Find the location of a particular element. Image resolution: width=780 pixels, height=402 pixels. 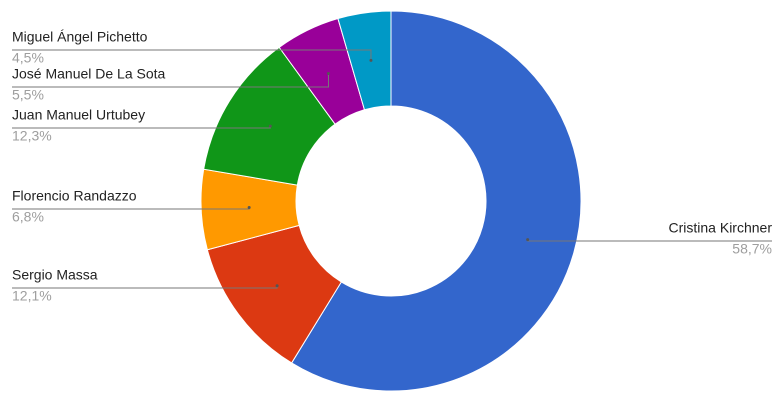

slice-label: Sergio Massa is located at coordinates (55, 275).